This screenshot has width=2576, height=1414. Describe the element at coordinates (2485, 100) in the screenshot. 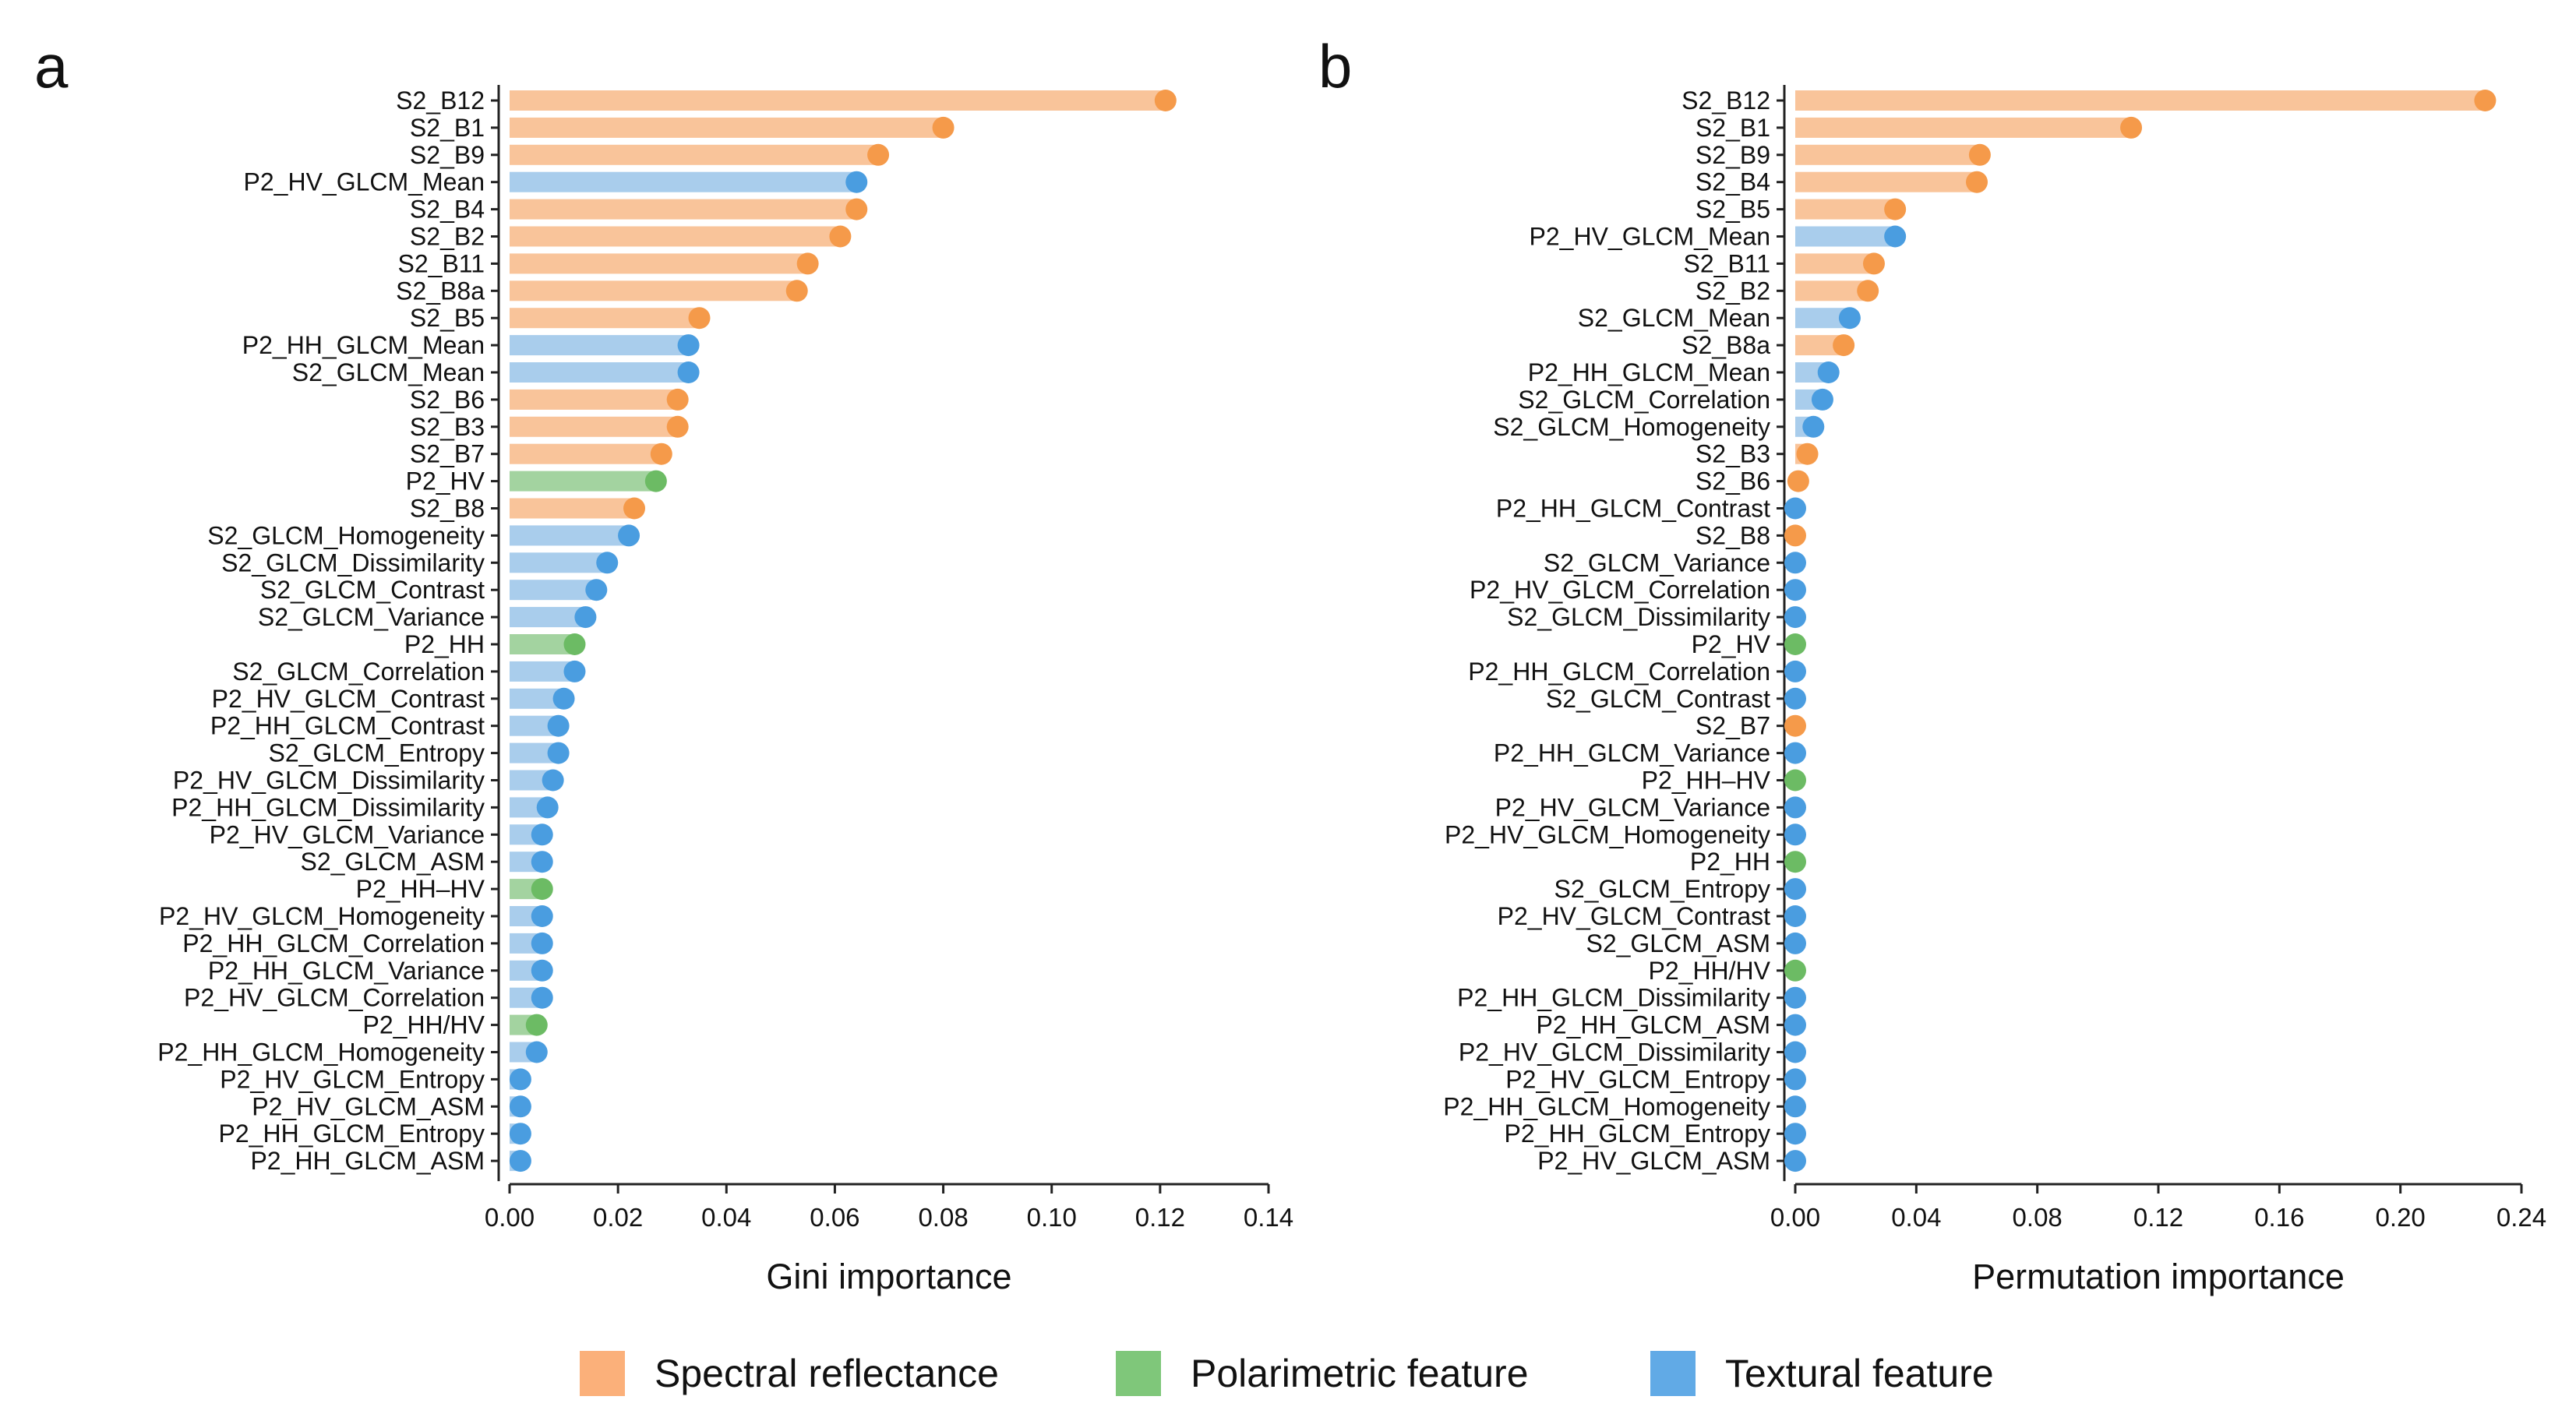

I see `point-S2_B12` at that location.